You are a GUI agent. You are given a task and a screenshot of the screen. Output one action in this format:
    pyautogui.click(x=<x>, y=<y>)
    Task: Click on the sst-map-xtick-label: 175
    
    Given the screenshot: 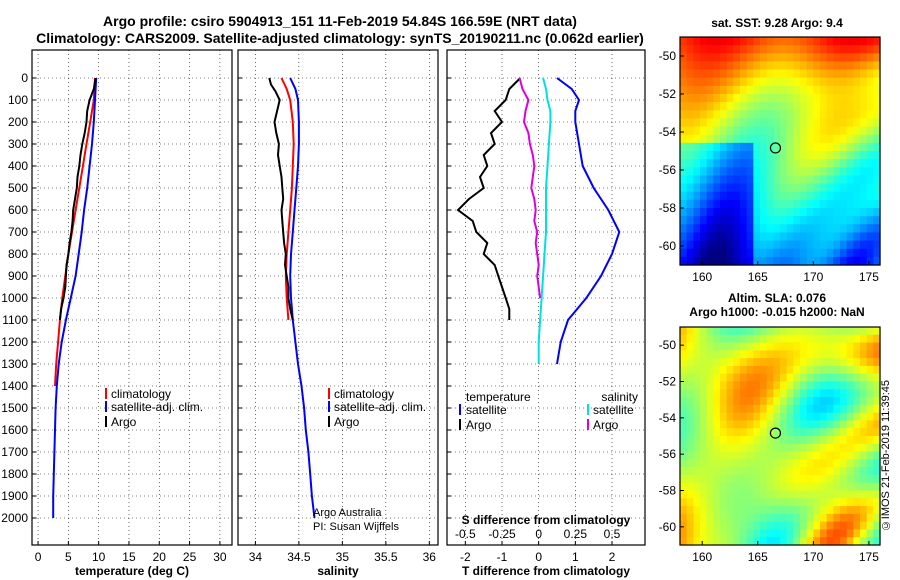 What is the action you would take?
    pyautogui.click(x=869, y=277)
    